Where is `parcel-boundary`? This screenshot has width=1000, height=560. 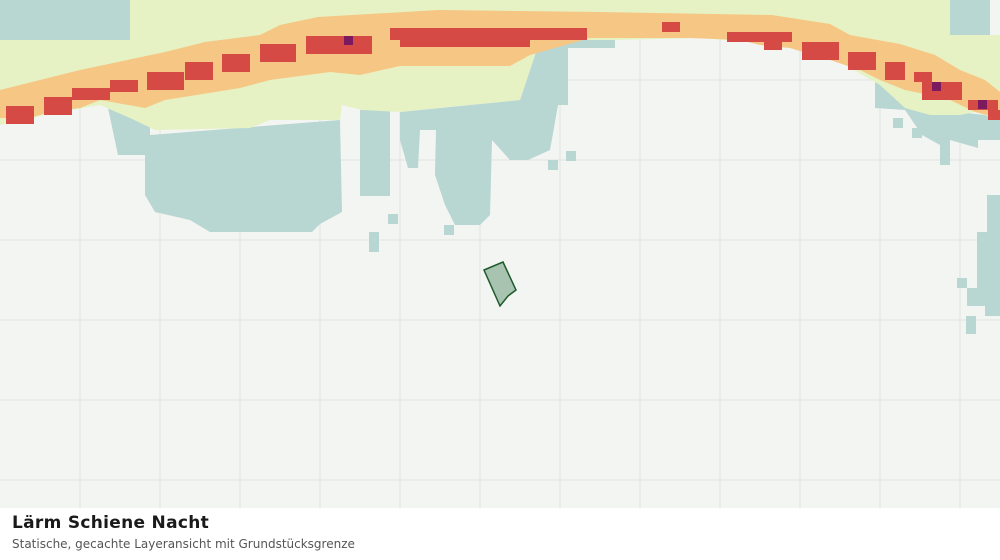
parcel-boundary is located at coordinates (500, 284).